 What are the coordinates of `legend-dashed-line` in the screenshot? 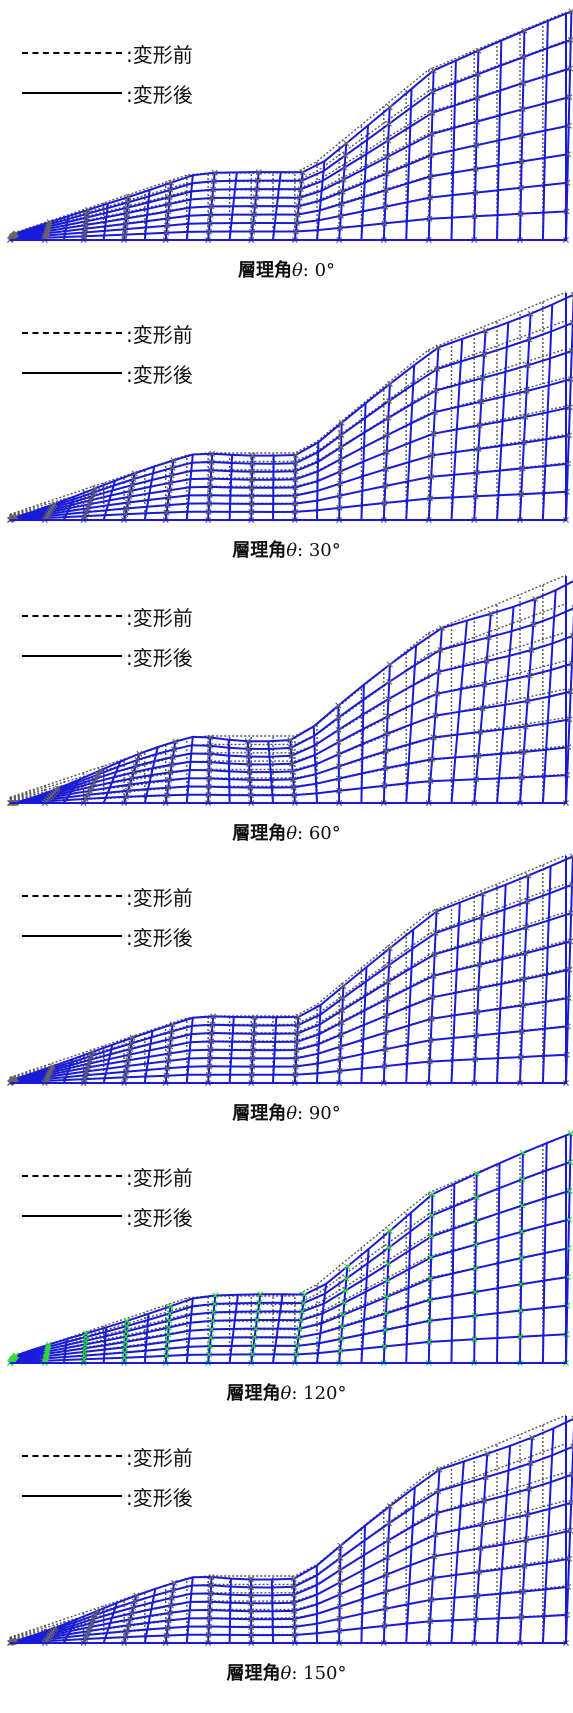 It's located at (72, 896).